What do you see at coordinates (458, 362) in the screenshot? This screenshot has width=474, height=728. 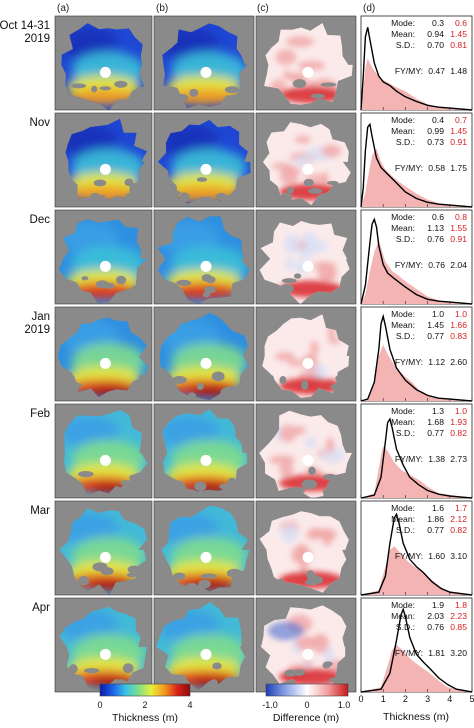 I see `stat-value-my: 2.60` at bounding box center [458, 362].